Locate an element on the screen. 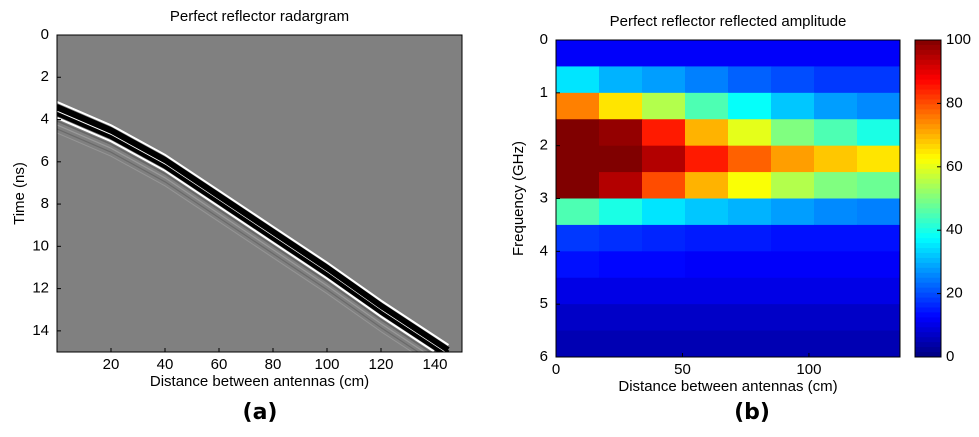  y-tick-label: 0 is located at coordinates (544, 39).